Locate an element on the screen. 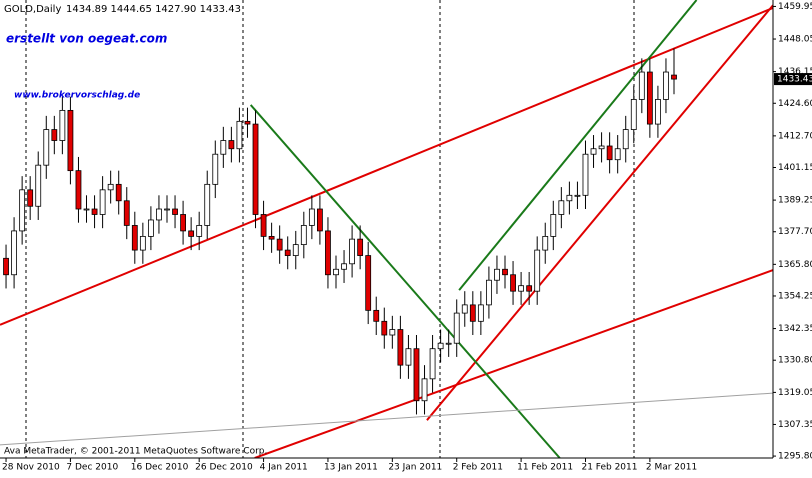 The height and width of the screenshot is (478, 812). ohlc-header: 1434.89 1444.65 1427.90 1433.43 is located at coordinates (153, 9).